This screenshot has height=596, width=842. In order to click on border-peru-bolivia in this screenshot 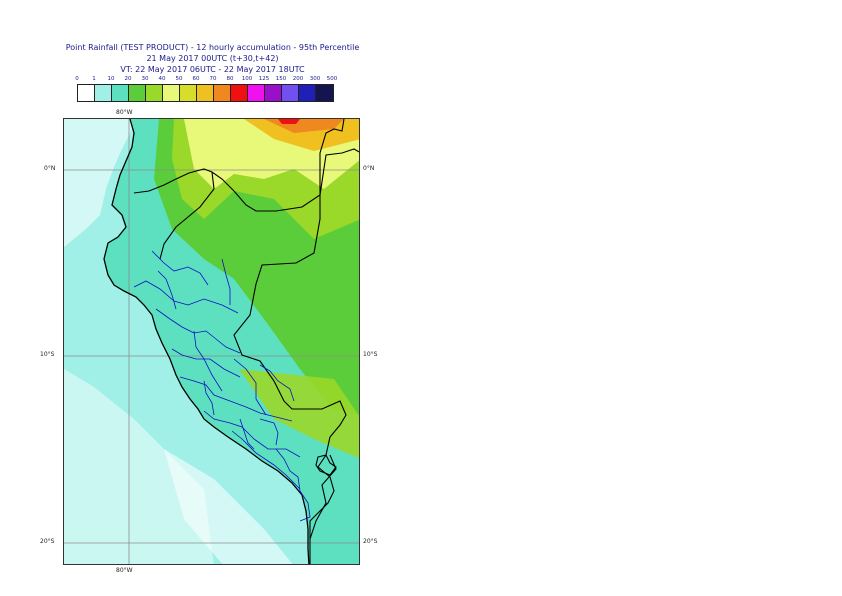, I will do `click(322, 520)`.